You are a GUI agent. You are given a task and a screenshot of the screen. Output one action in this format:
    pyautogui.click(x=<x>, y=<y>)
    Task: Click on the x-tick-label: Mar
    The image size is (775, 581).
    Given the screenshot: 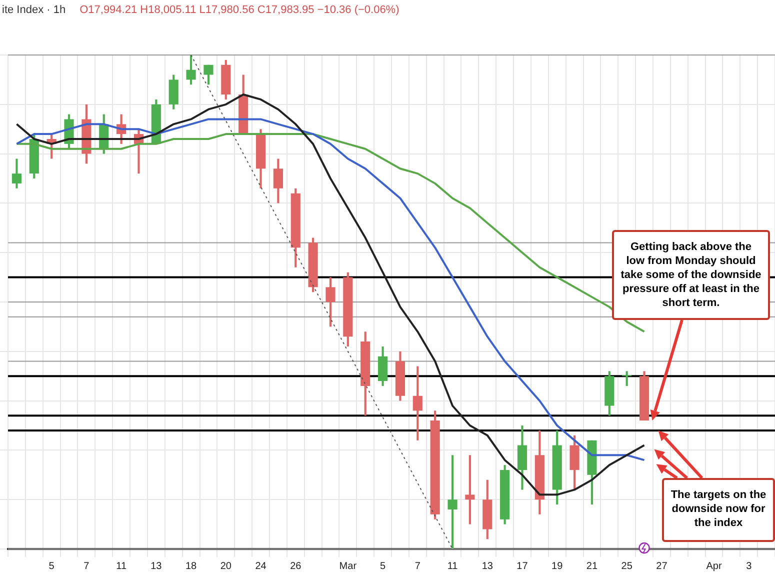 What is the action you would take?
    pyautogui.click(x=348, y=566)
    